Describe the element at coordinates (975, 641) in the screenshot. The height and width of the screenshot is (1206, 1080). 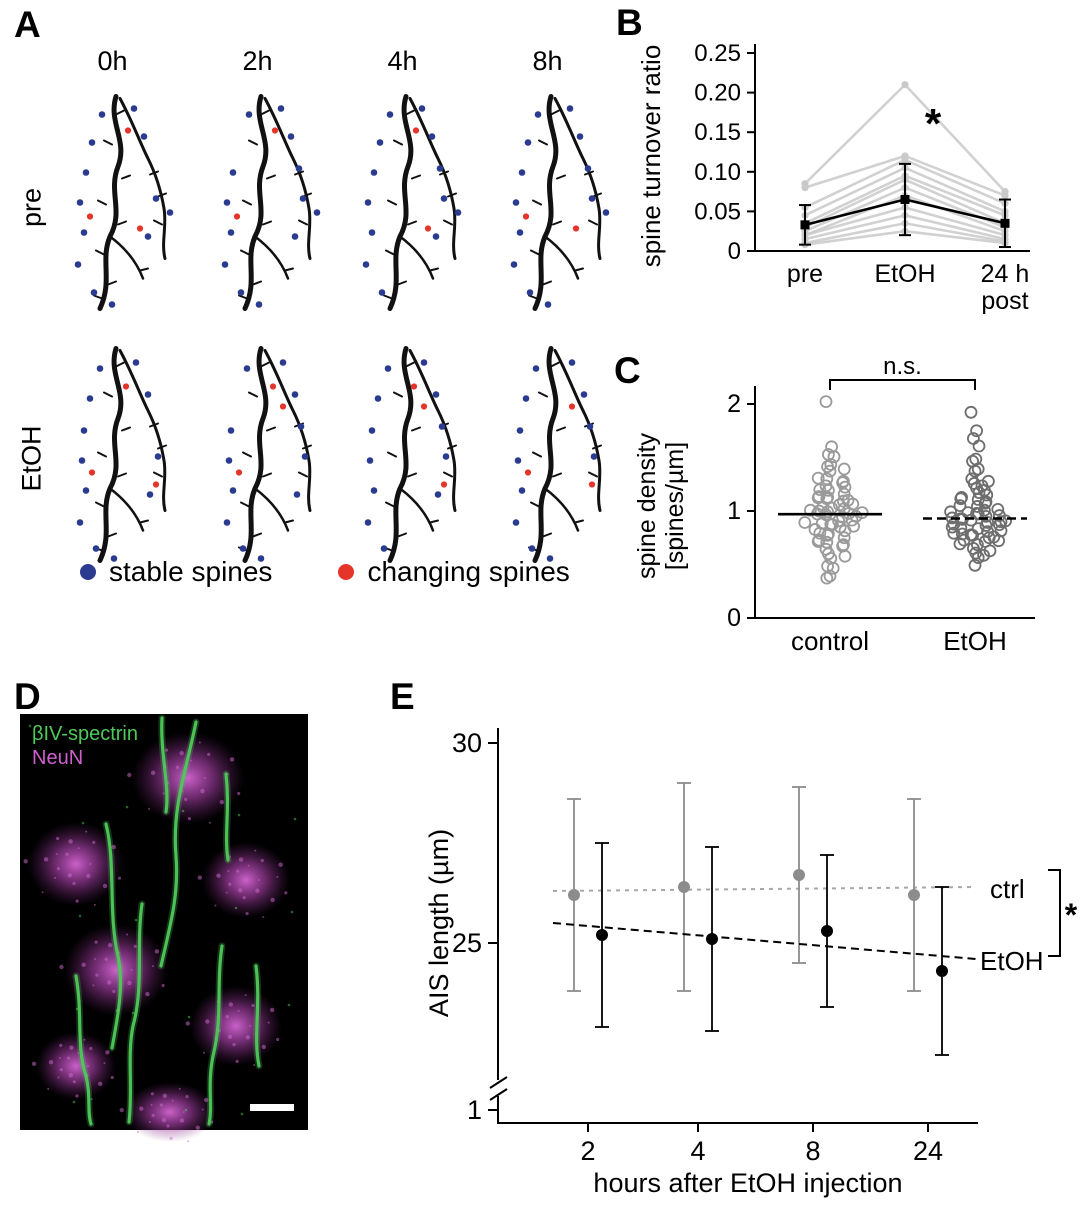
I see `c-group-label: EtOH` at that location.